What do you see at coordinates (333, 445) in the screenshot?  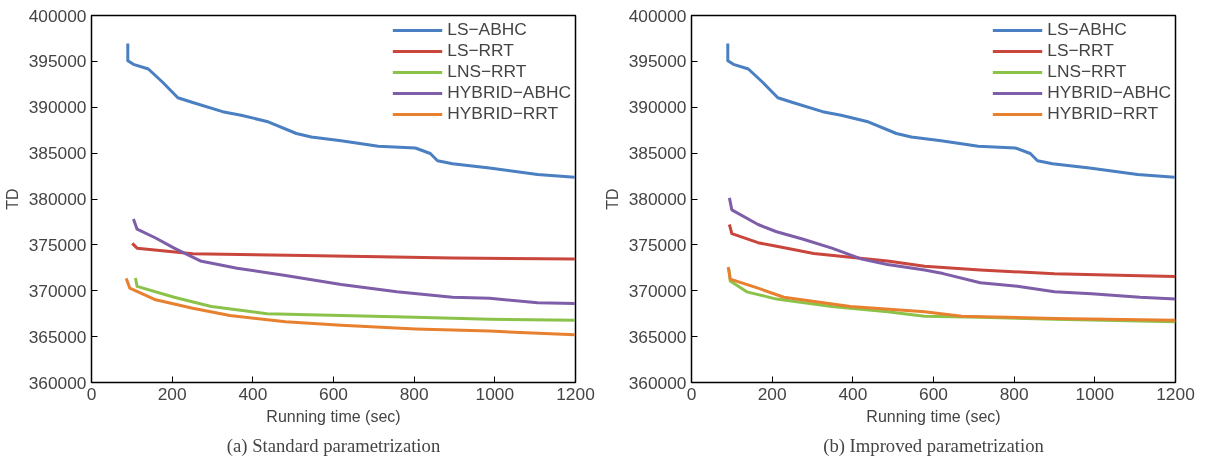 I see `text: (a) Standard parametrization` at bounding box center [333, 445].